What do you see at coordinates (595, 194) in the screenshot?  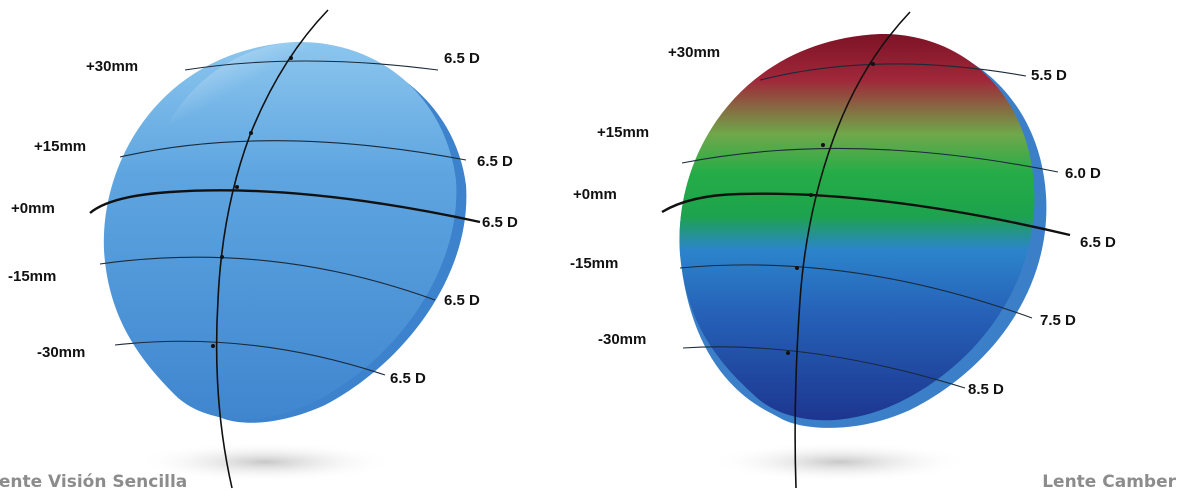 I see `right-height-zero: +0mm` at bounding box center [595, 194].